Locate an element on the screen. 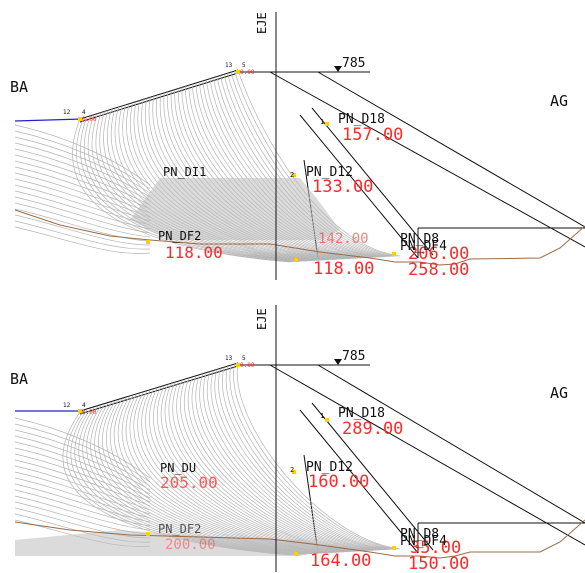 This screenshot has width=585, height=573. bore-value: 133.00 is located at coordinates (342, 187).